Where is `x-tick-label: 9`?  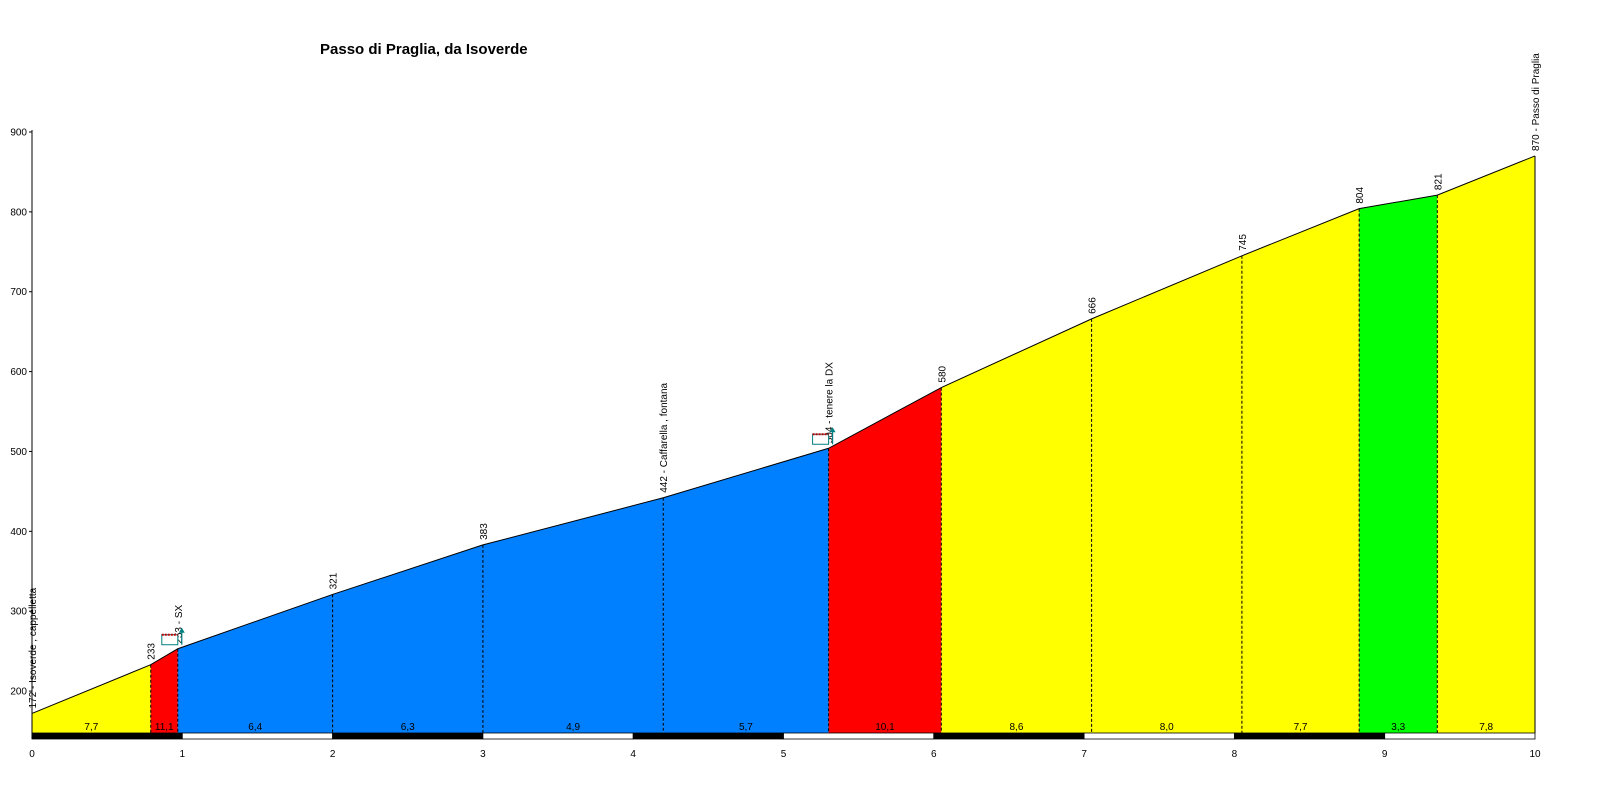
x-tick-label: 9 is located at coordinates (1385, 754).